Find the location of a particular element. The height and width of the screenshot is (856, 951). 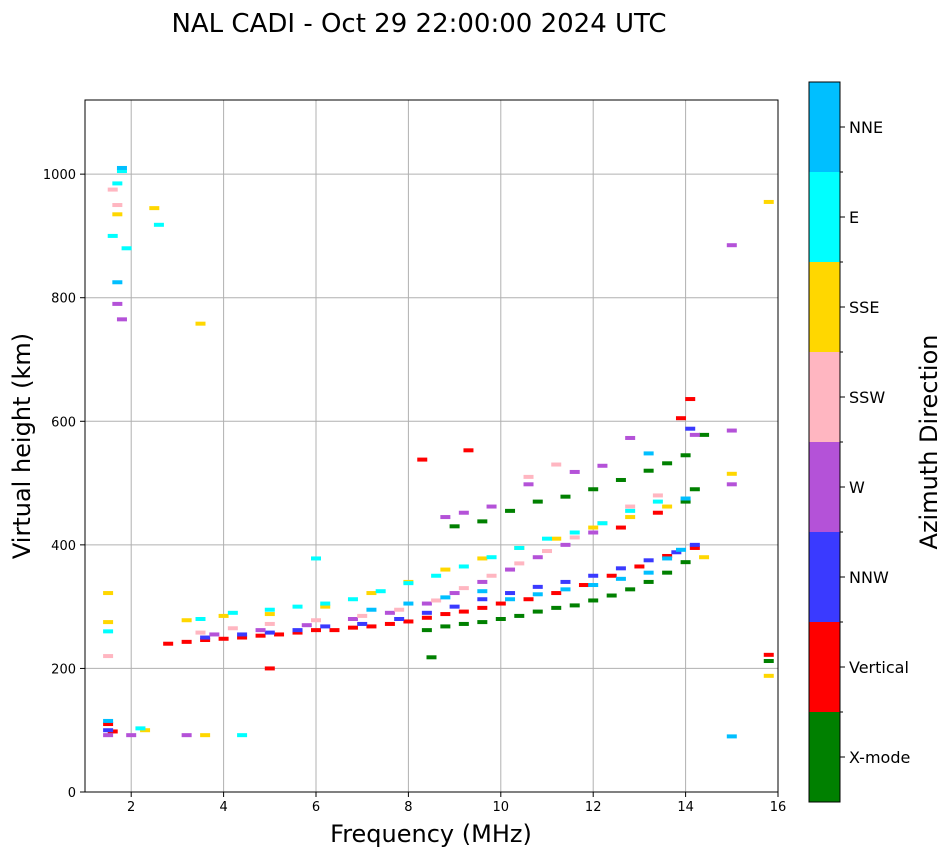

colorbar-category-label: W is located at coordinates (857, 487).